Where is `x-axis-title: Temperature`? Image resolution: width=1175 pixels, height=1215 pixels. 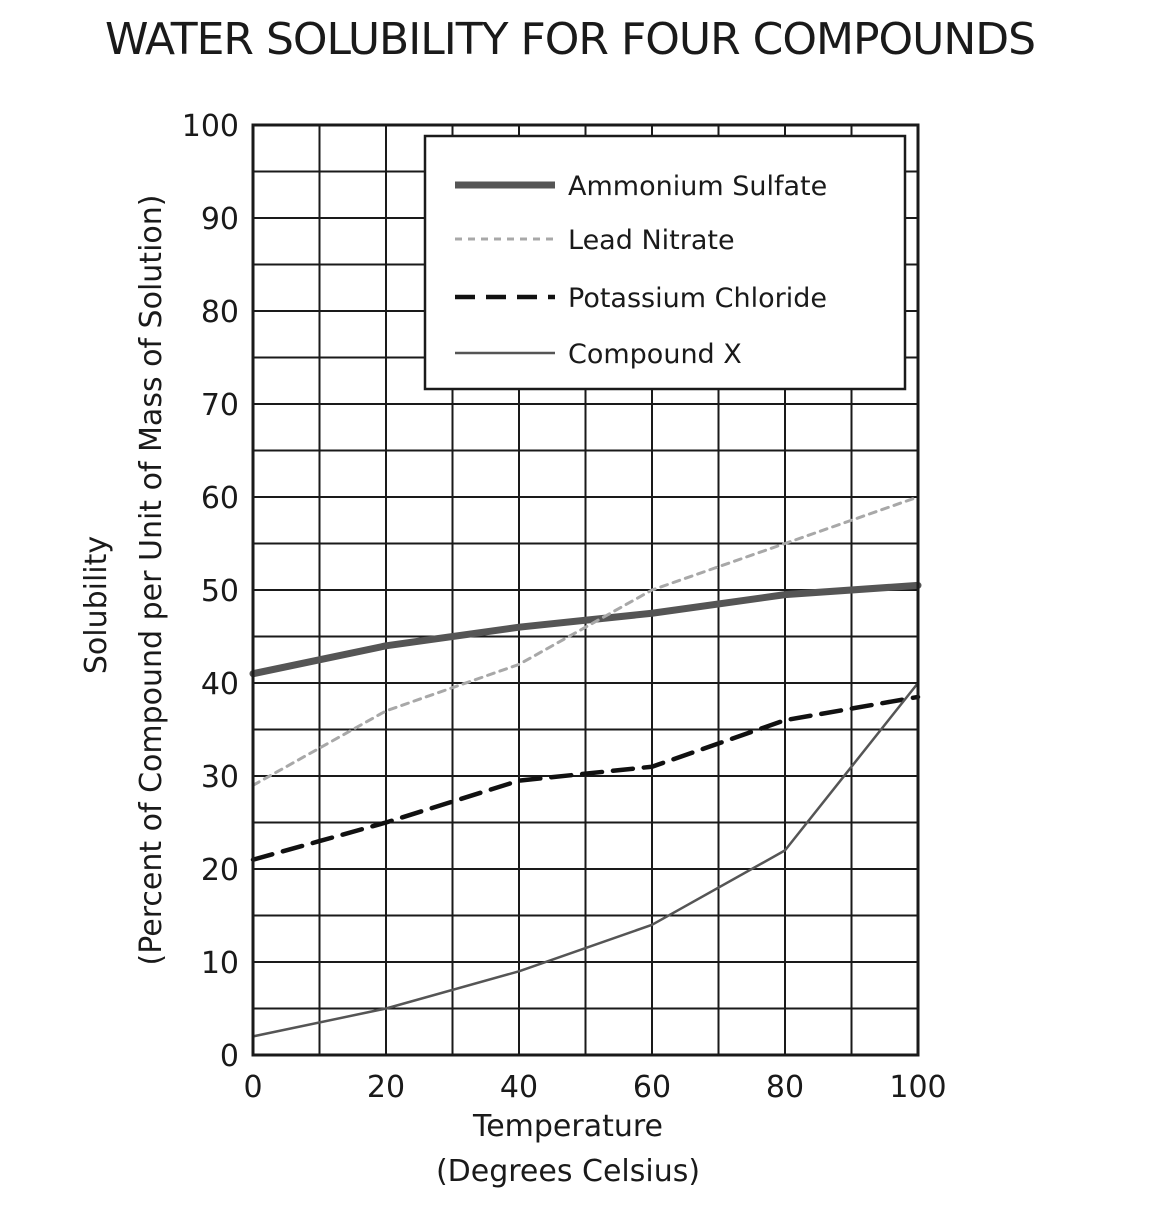 x-axis-title: Temperature is located at coordinates (567, 1126).